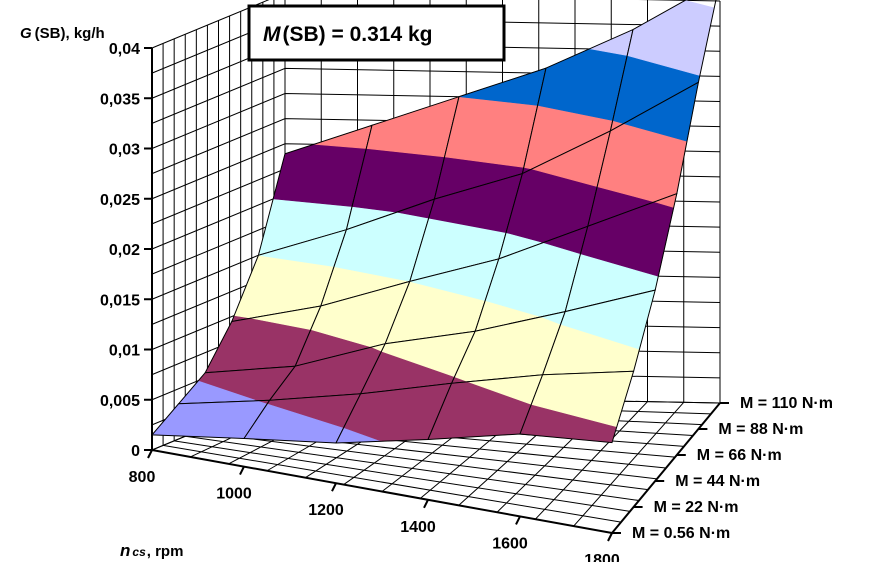 The width and height of the screenshot is (894, 562). I want to click on depth-axis-line, so click(666, 468).